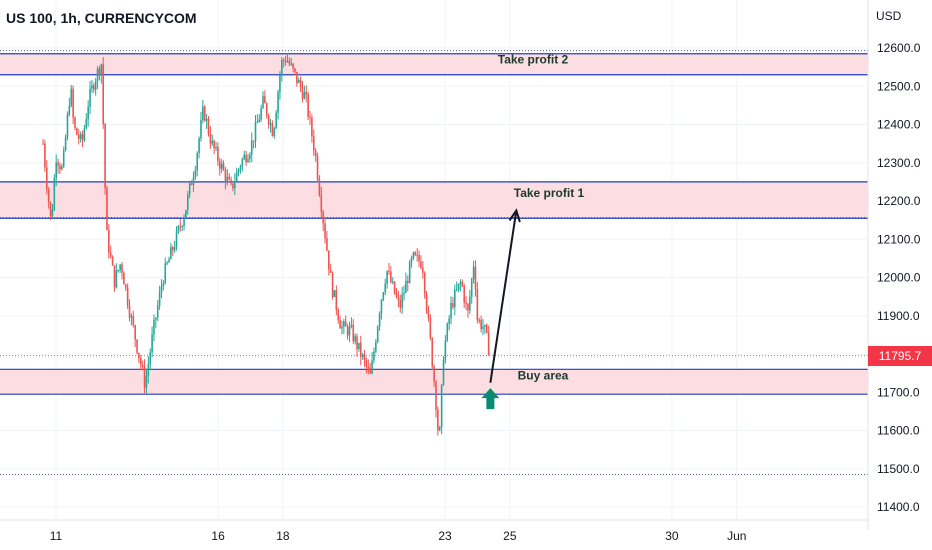 The height and width of the screenshot is (550, 932). What do you see at coordinates (490, 399) in the screenshot?
I see `buy-arrow-icon` at bounding box center [490, 399].